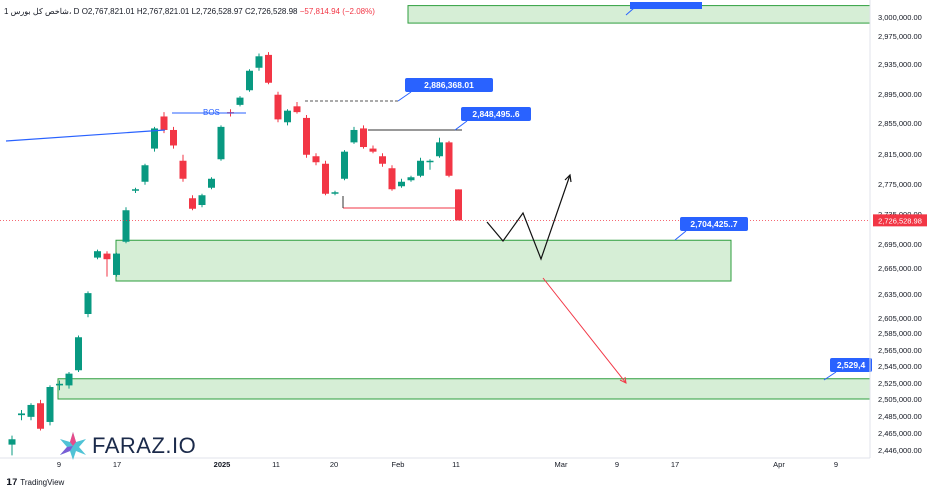 This screenshot has width=936, height=492. I want to click on x-tick-label: 11, so click(456, 464).